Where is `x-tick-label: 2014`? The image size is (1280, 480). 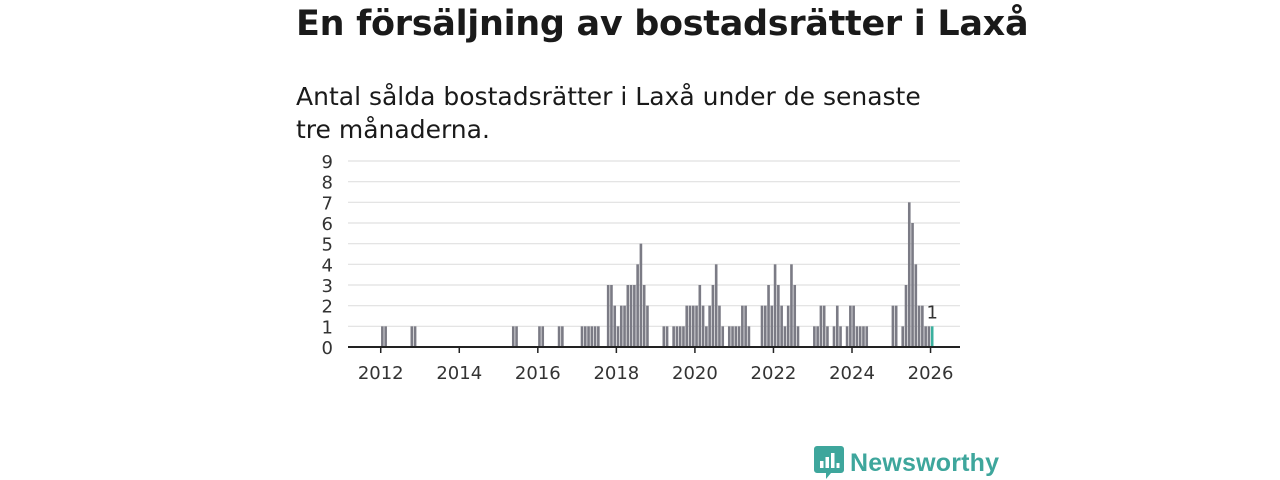
x-tick-label: 2014 is located at coordinates (459, 373).